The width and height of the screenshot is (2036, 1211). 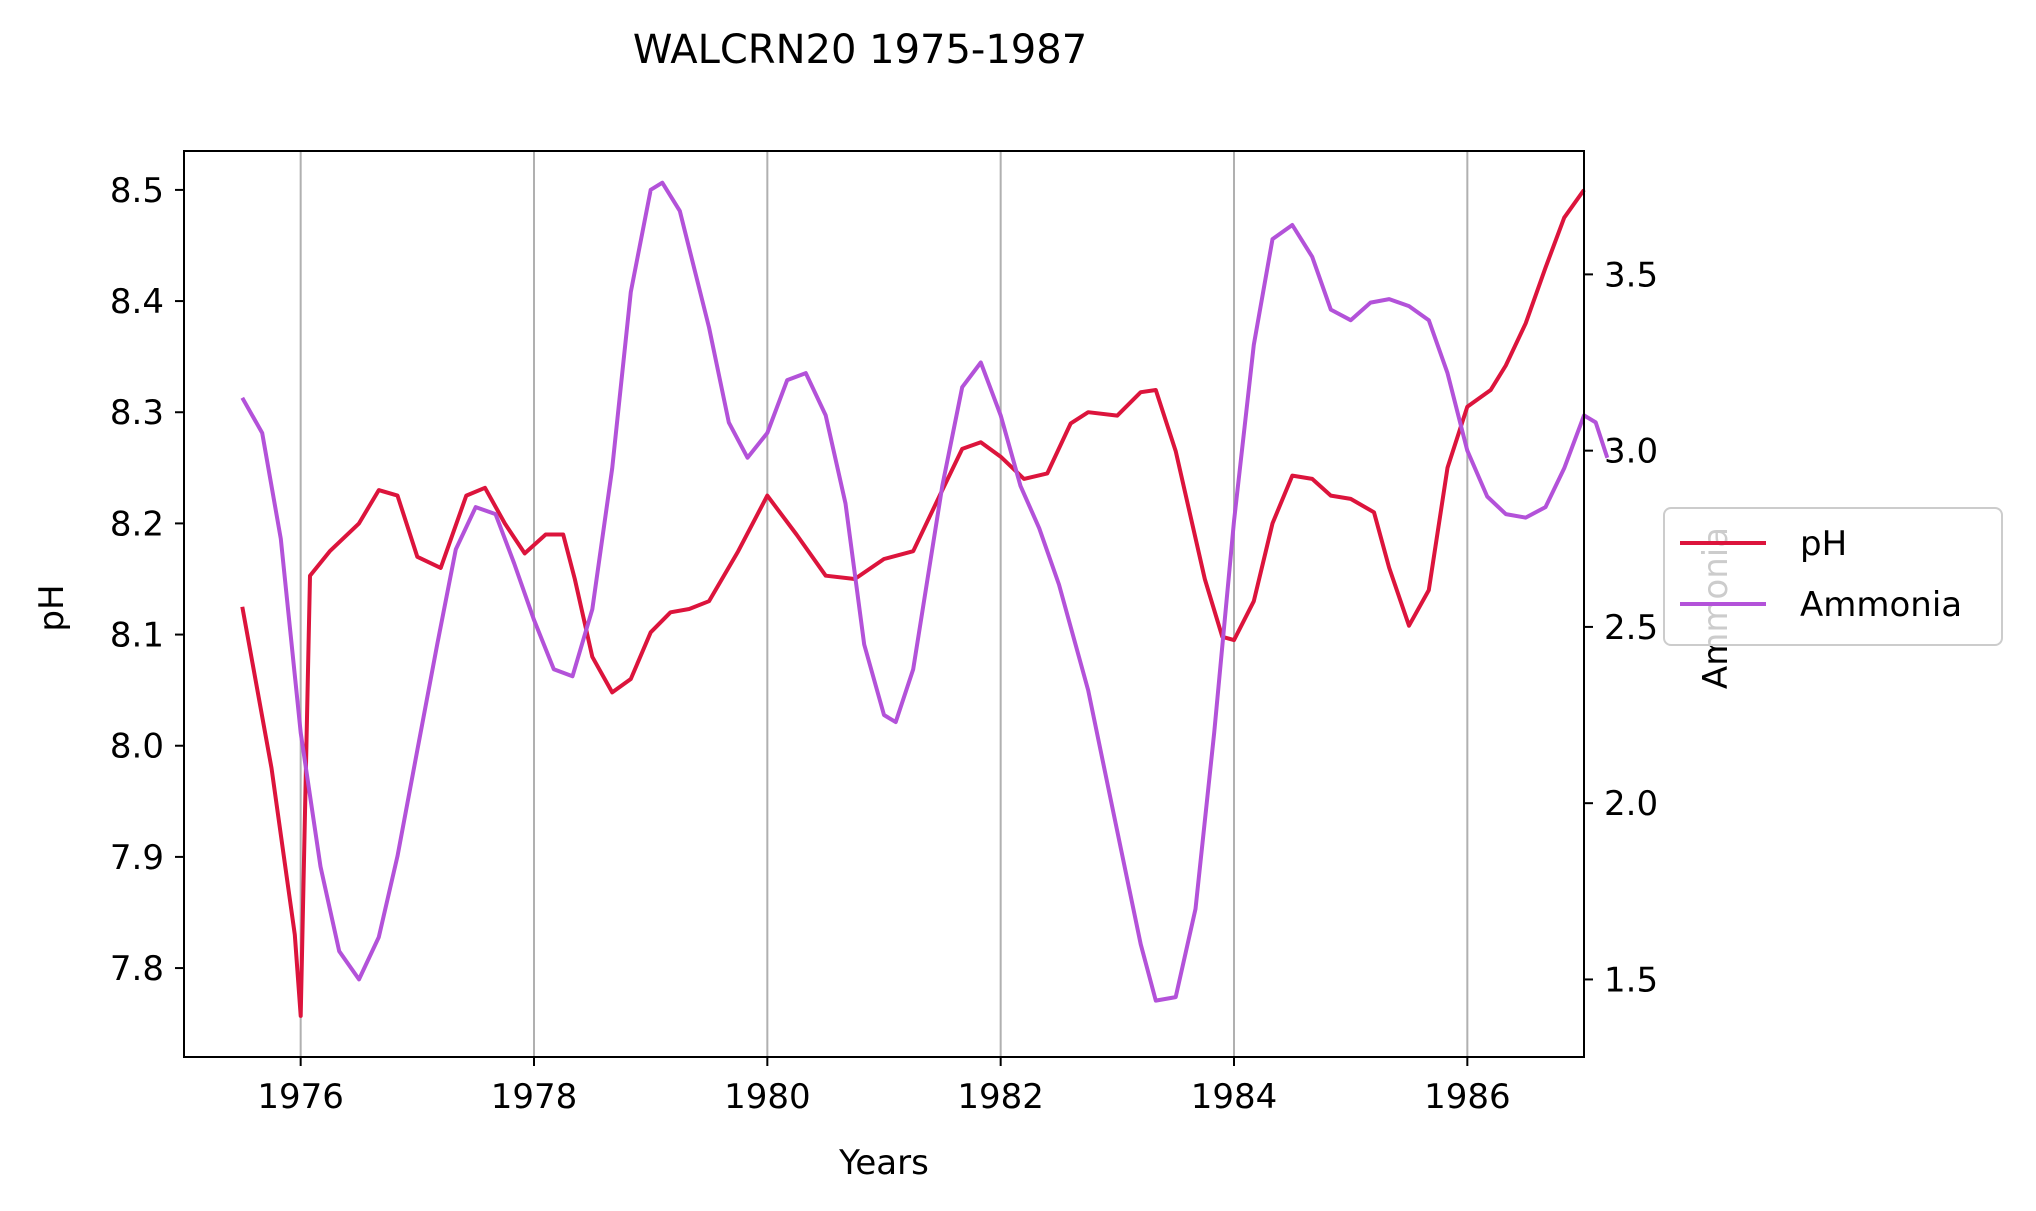 I want to click on y-left-tick-label: 7.8, so click(x=137, y=969).